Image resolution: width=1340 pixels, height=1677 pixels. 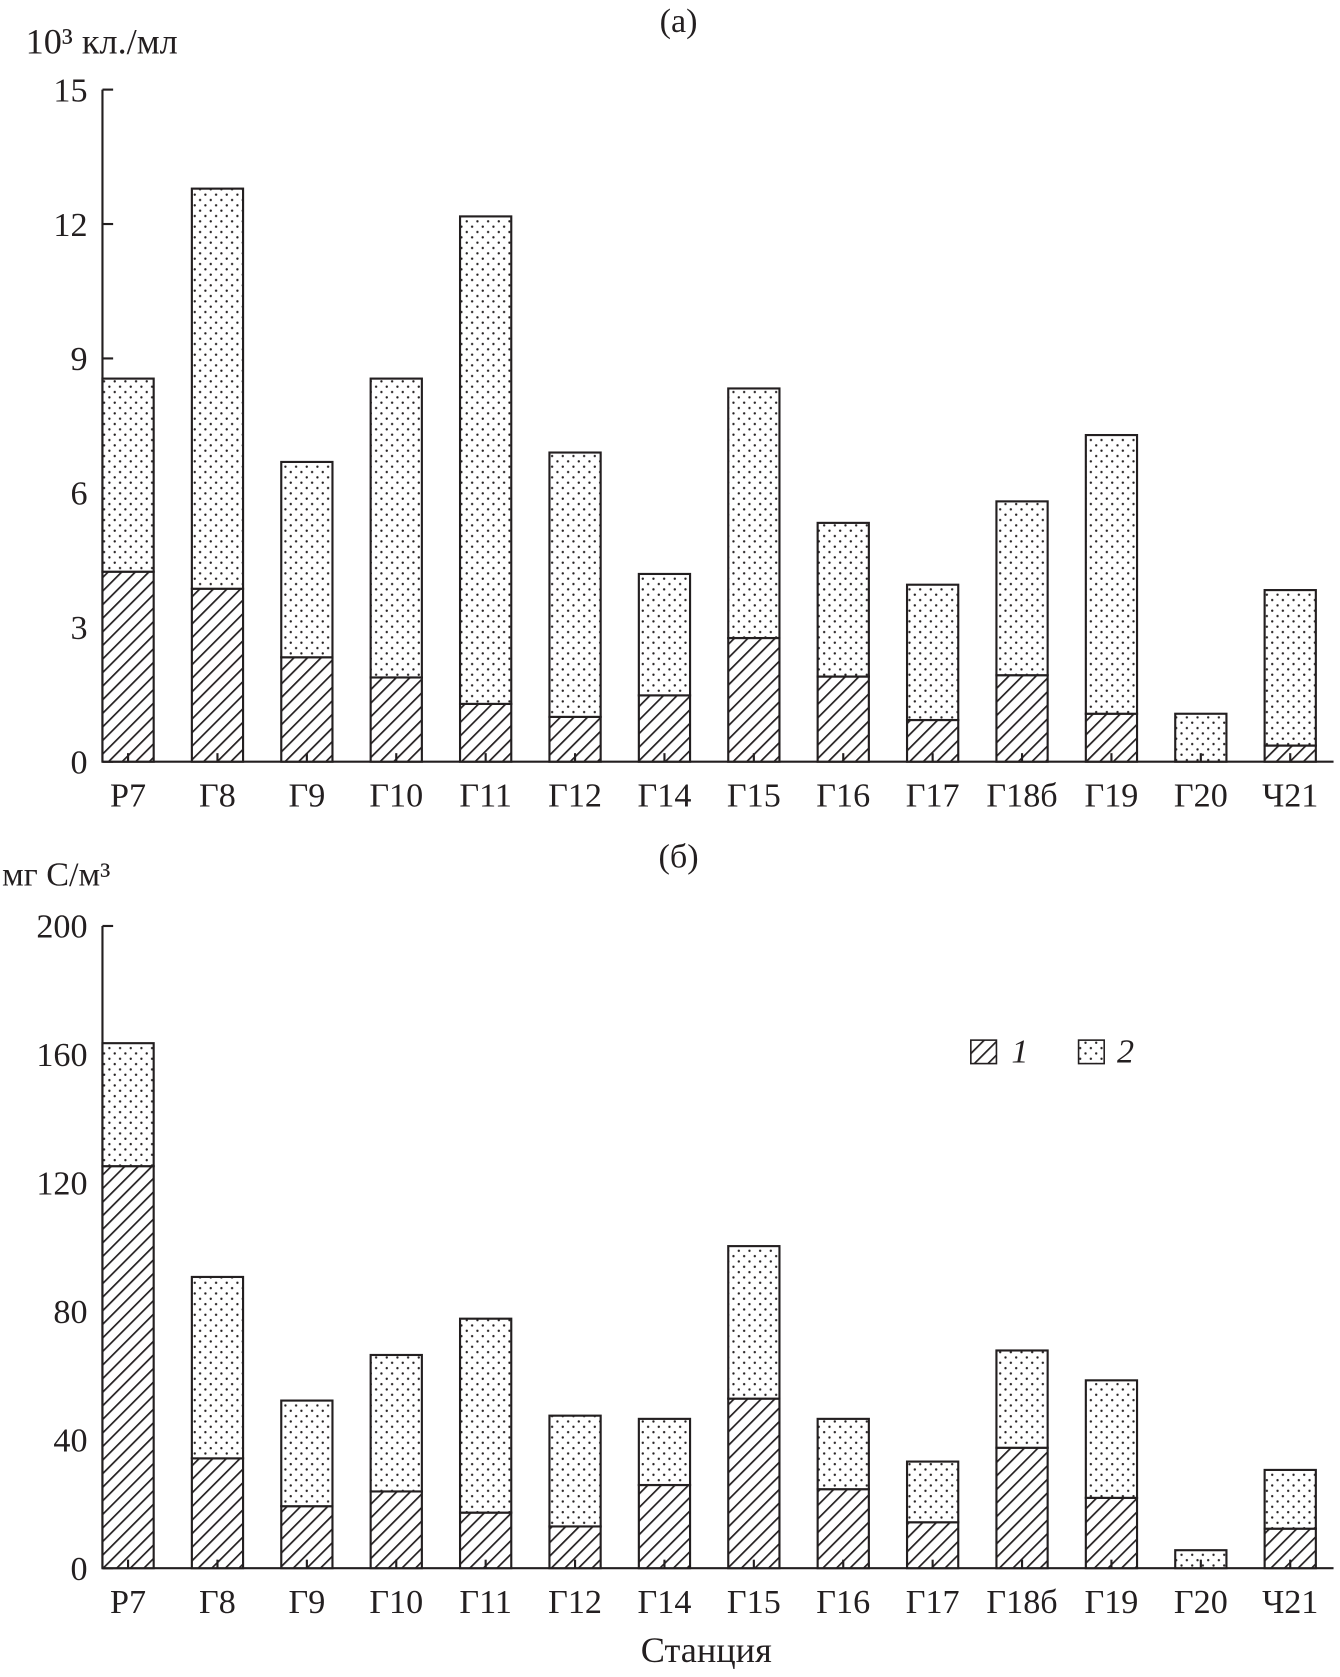 What do you see at coordinates (485, 795) in the screenshot?
I see `chart-a-x-tick-label: Г11` at bounding box center [485, 795].